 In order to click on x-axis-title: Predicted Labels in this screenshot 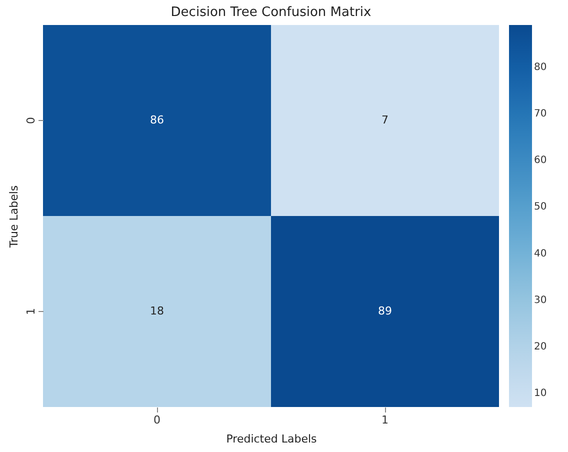, I will do `click(272, 439)`.